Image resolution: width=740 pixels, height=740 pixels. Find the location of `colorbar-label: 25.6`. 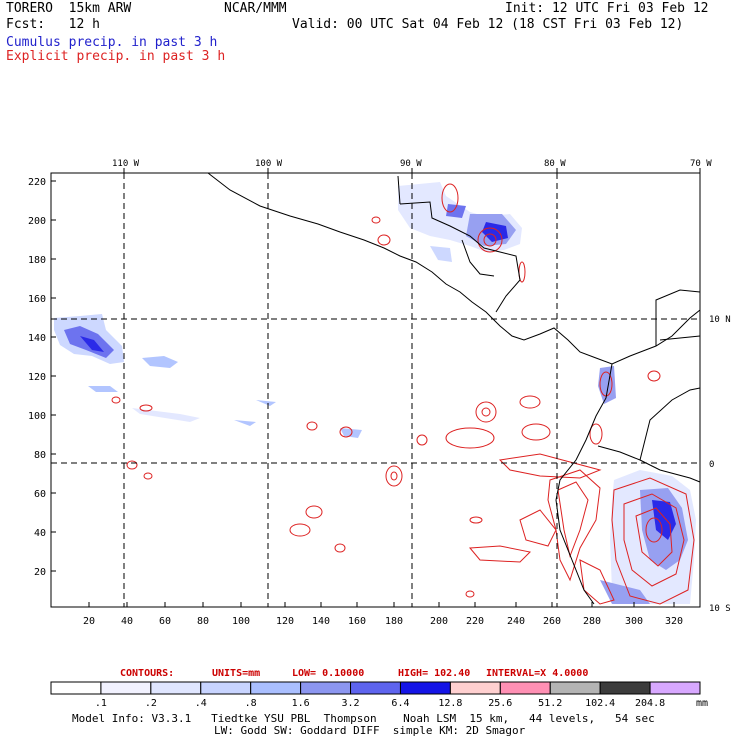

colorbar-label: 25.6 is located at coordinates (500, 703).